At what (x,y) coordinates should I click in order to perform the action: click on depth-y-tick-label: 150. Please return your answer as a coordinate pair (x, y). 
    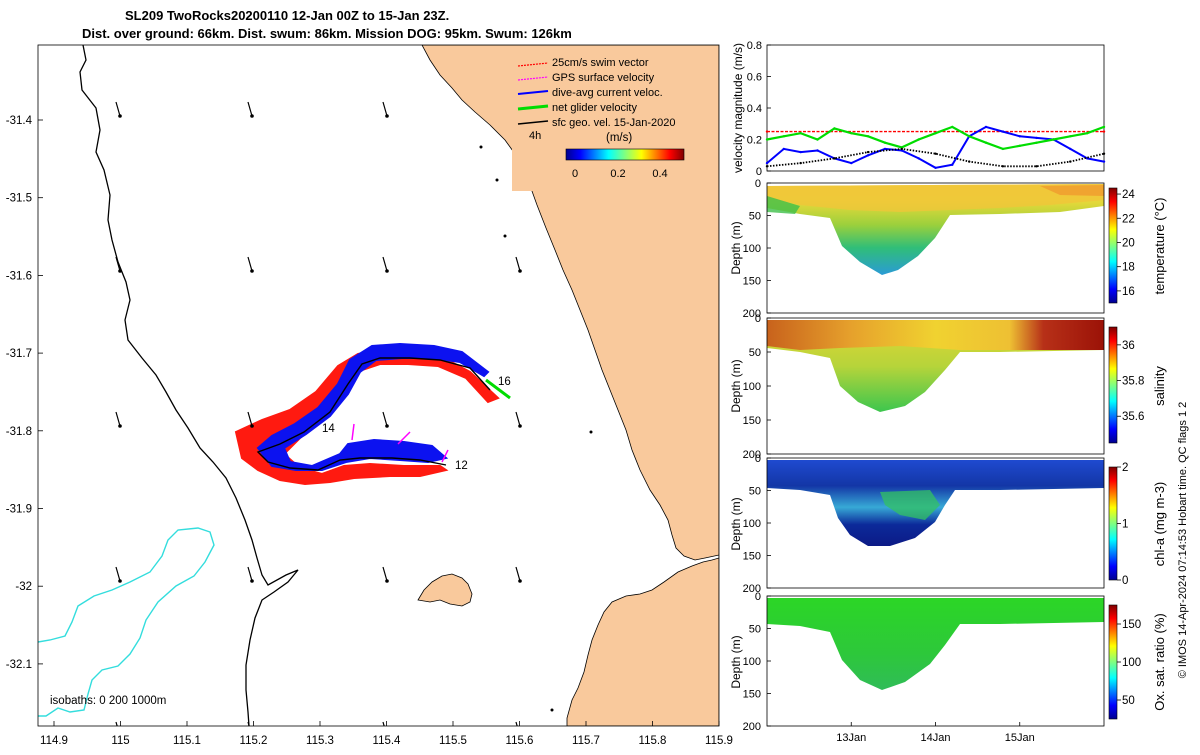
    Looking at the image, I should click on (752, 695).